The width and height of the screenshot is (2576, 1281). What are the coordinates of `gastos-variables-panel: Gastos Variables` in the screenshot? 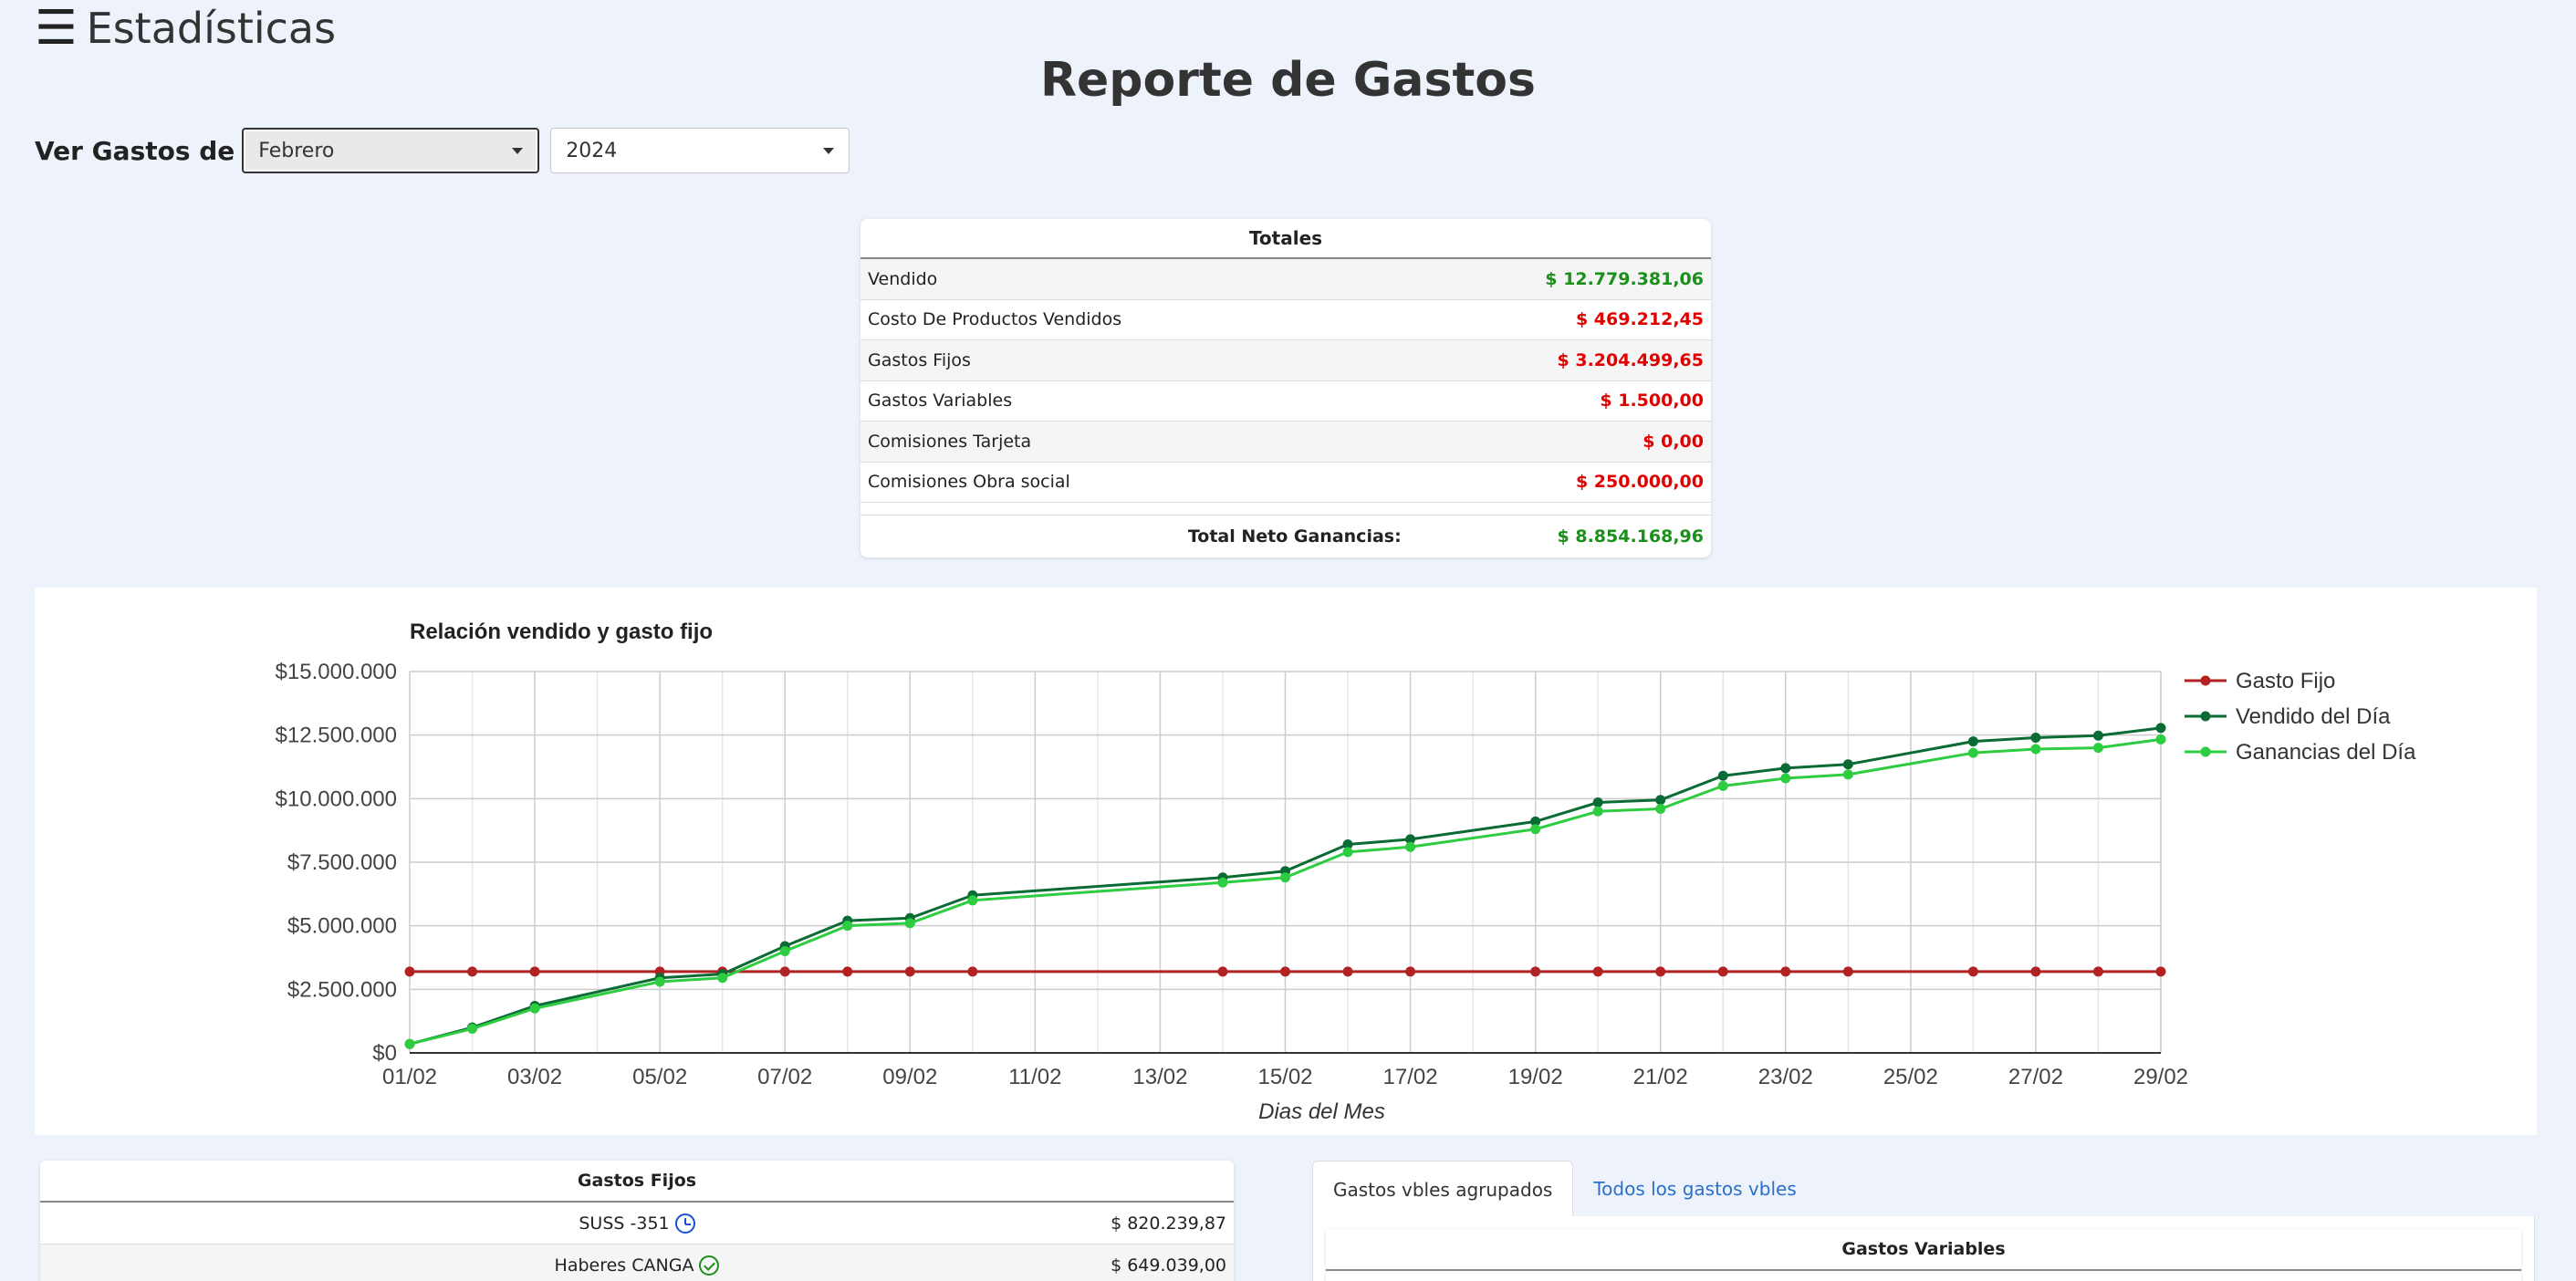 It's located at (1923, 1248).